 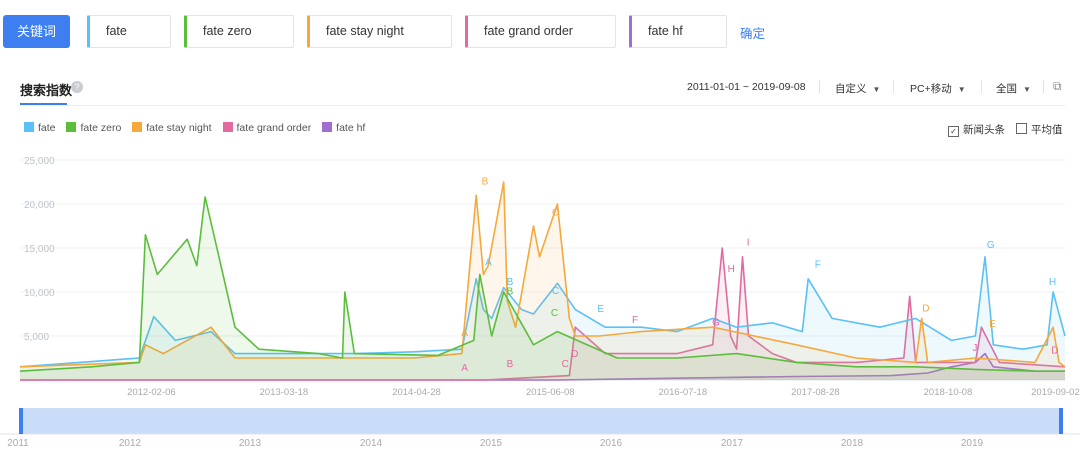 What do you see at coordinates (172, 128) in the screenshot?
I see `legend-item-fate-stay-night: fate stay night` at bounding box center [172, 128].